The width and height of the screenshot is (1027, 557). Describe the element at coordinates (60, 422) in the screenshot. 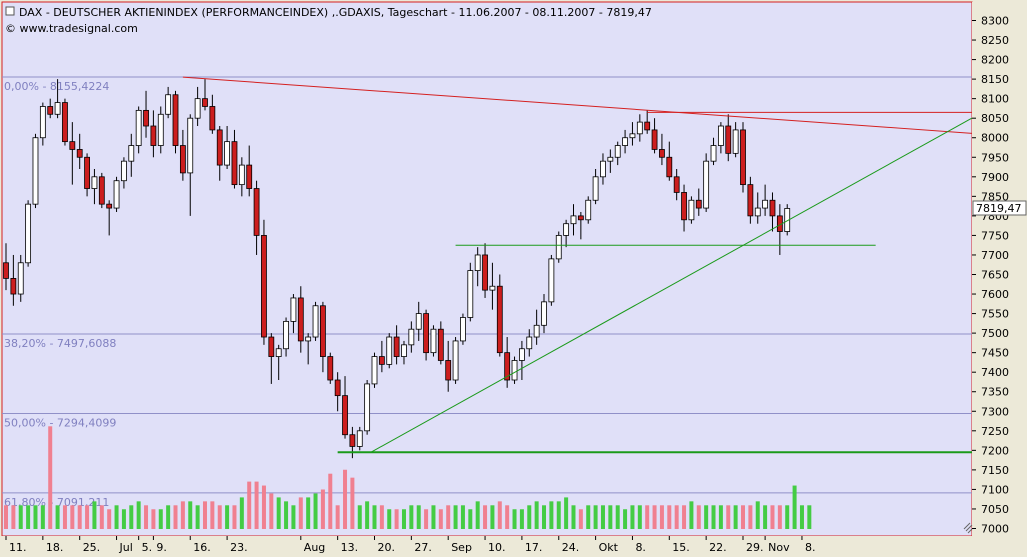

I see `fib-level-label: 50,00% - 7294,4099` at that location.